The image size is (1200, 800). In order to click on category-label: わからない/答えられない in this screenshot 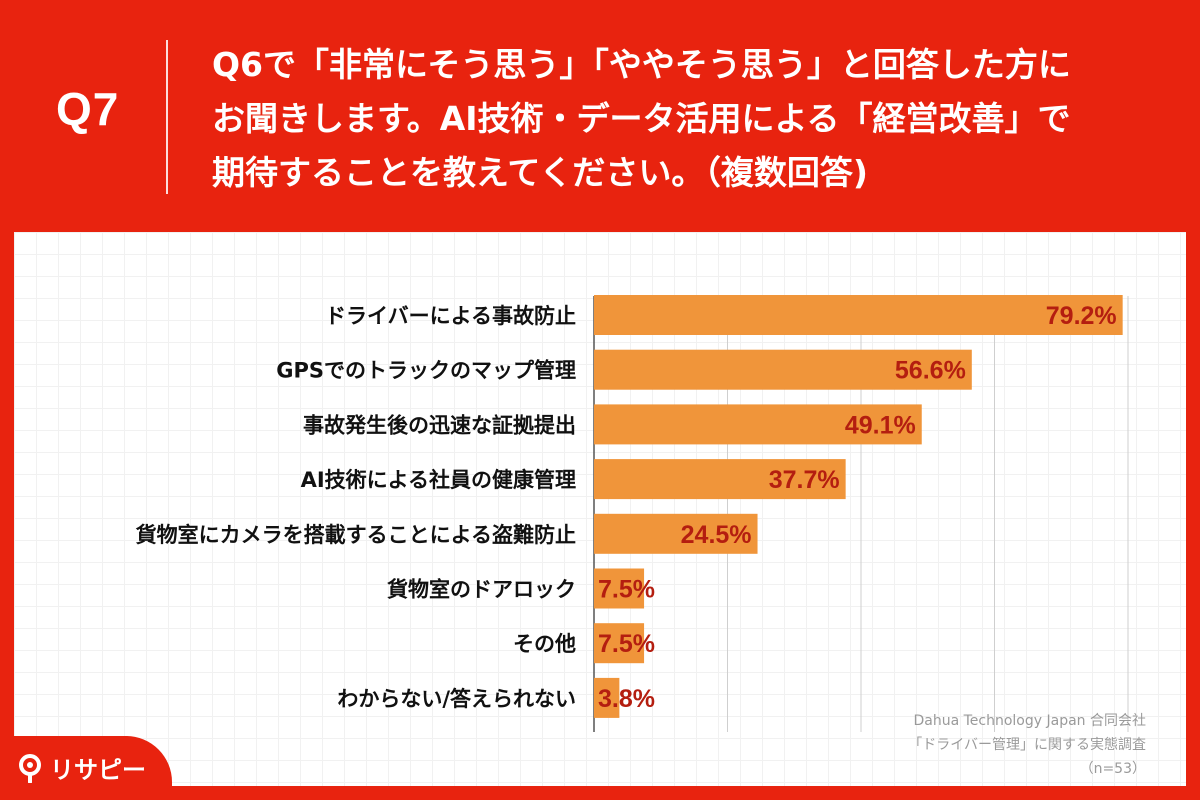, I will do `click(456, 699)`.